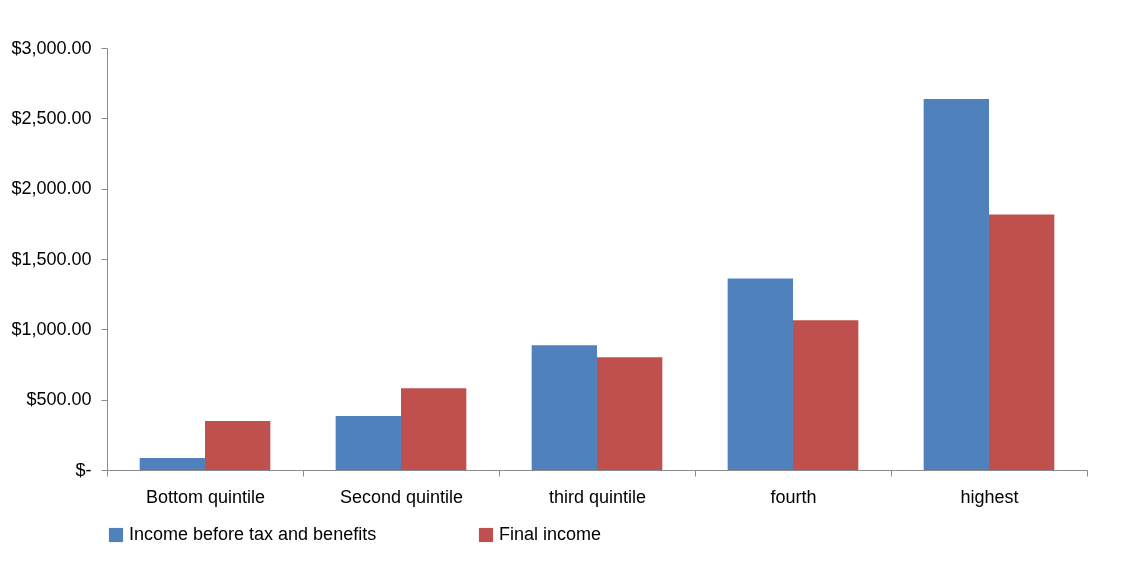 This screenshot has height=585, width=1142. What do you see at coordinates (597, 496) in the screenshot?
I see `x-tick-label: third quintile` at bounding box center [597, 496].